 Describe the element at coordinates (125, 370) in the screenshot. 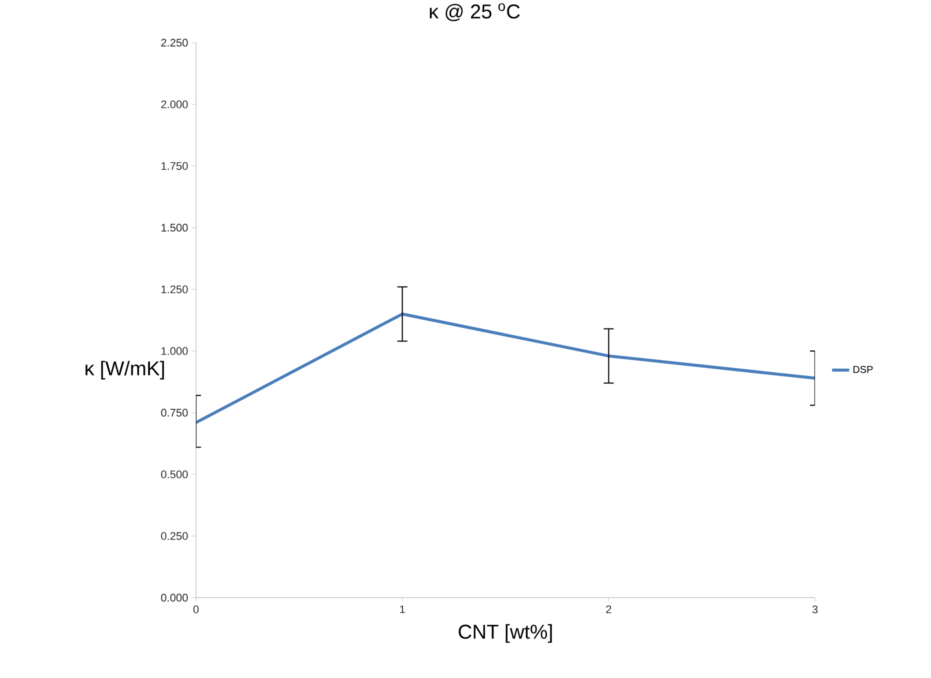

I see `y-axis-title: κ [W/mK]` at that location.